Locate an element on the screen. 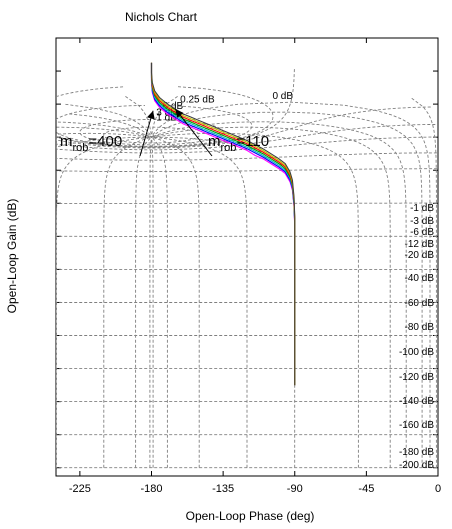 Image resolution: width=452 pixels, height=529 pixels. m-contour-label: 0 dB is located at coordinates (282, 96).